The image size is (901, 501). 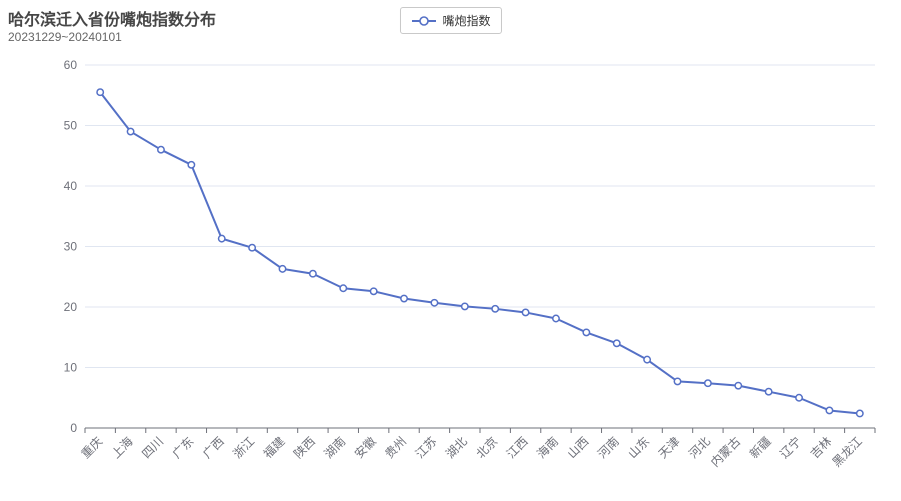 What do you see at coordinates (304, 448) in the screenshot?
I see `x-axis-label: 陕西` at bounding box center [304, 448].